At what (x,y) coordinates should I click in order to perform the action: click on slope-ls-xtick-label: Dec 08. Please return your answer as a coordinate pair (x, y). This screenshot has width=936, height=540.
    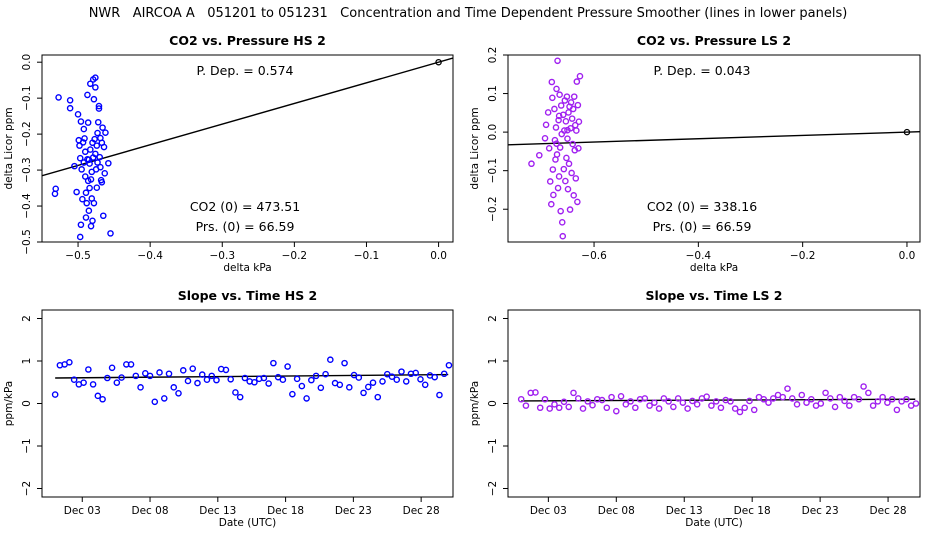
    Looking at the image, I should click on (616, 511).